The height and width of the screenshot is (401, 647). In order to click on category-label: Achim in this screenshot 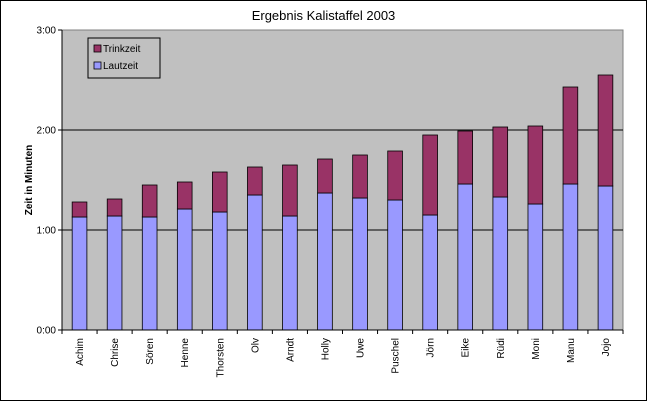, I will do `click(80, 352)`.